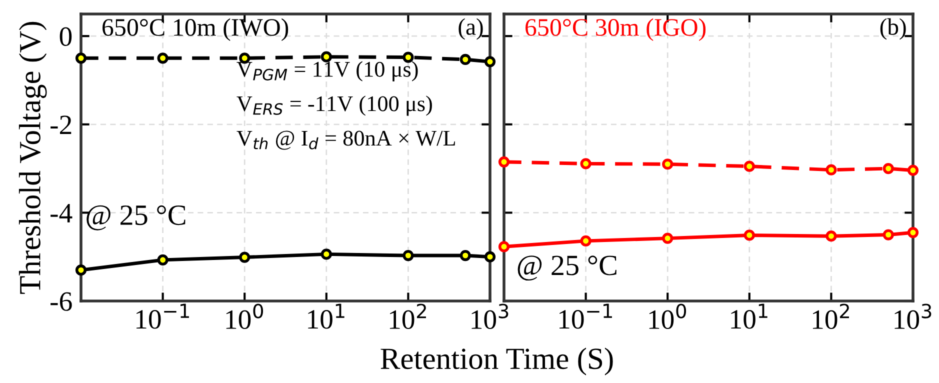 This screenshot has height=383, width=939. I want to click on y-axis-title: Threshold Voltage (V), so click(32, 158).